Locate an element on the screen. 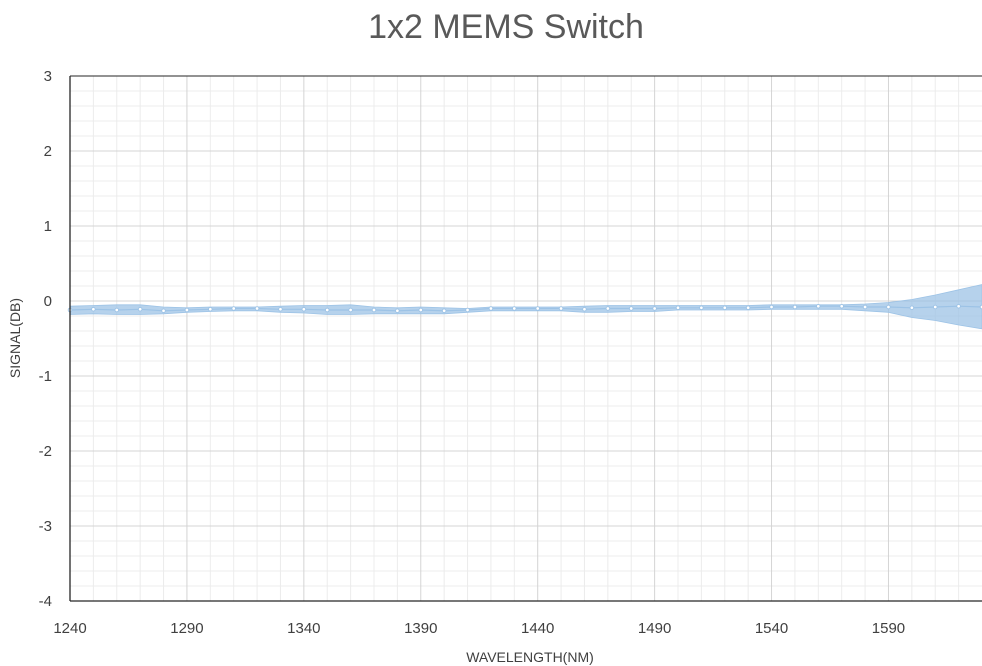  y-tick-label: 3 is located at coordinates (48, 76).